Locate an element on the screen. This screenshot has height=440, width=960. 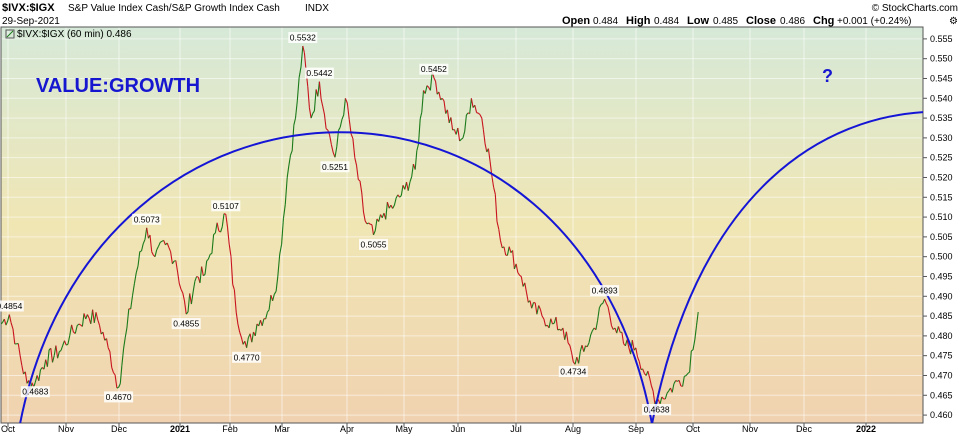
high-value: 0.484 is located at coordinates (666, 21).